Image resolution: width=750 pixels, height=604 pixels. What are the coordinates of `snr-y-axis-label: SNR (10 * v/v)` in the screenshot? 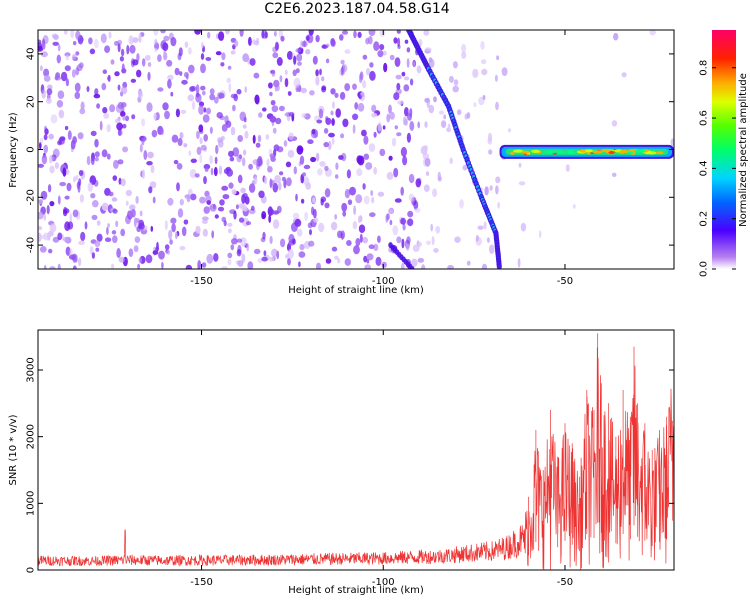 It's located at (13, 449).